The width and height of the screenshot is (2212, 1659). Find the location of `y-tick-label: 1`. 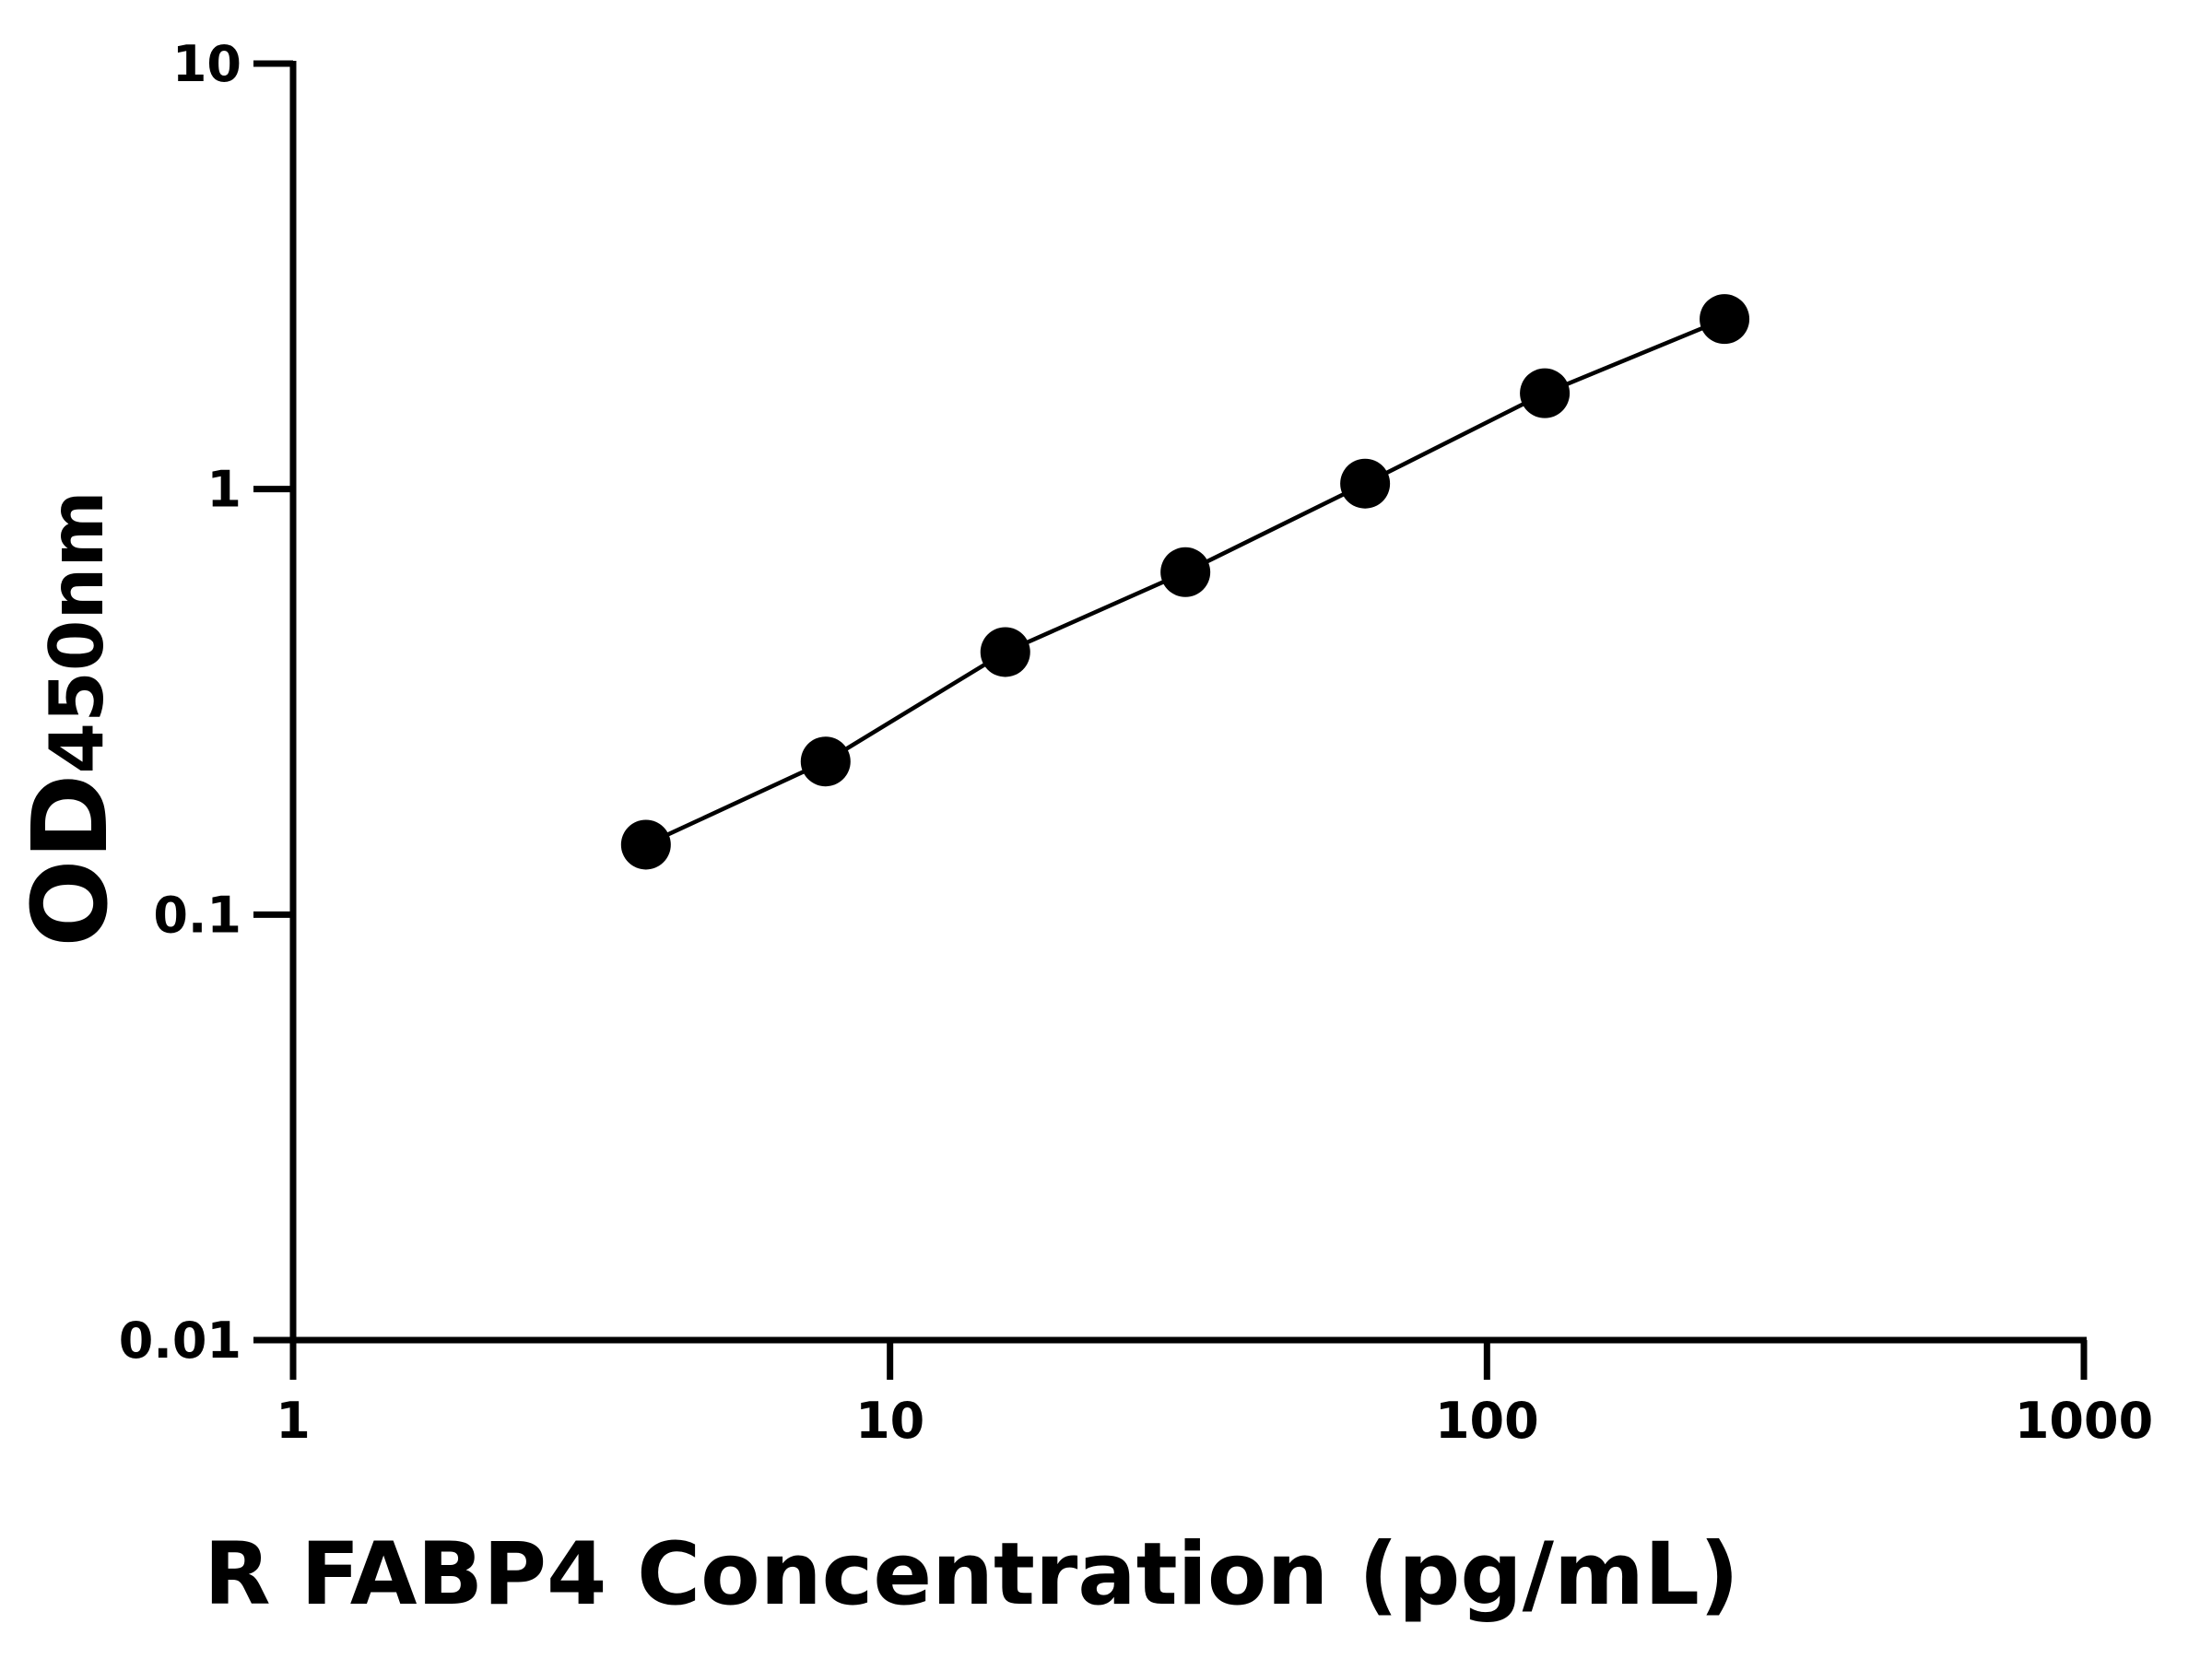

y-tick-label: 1 is located at coordinates (223, 490).